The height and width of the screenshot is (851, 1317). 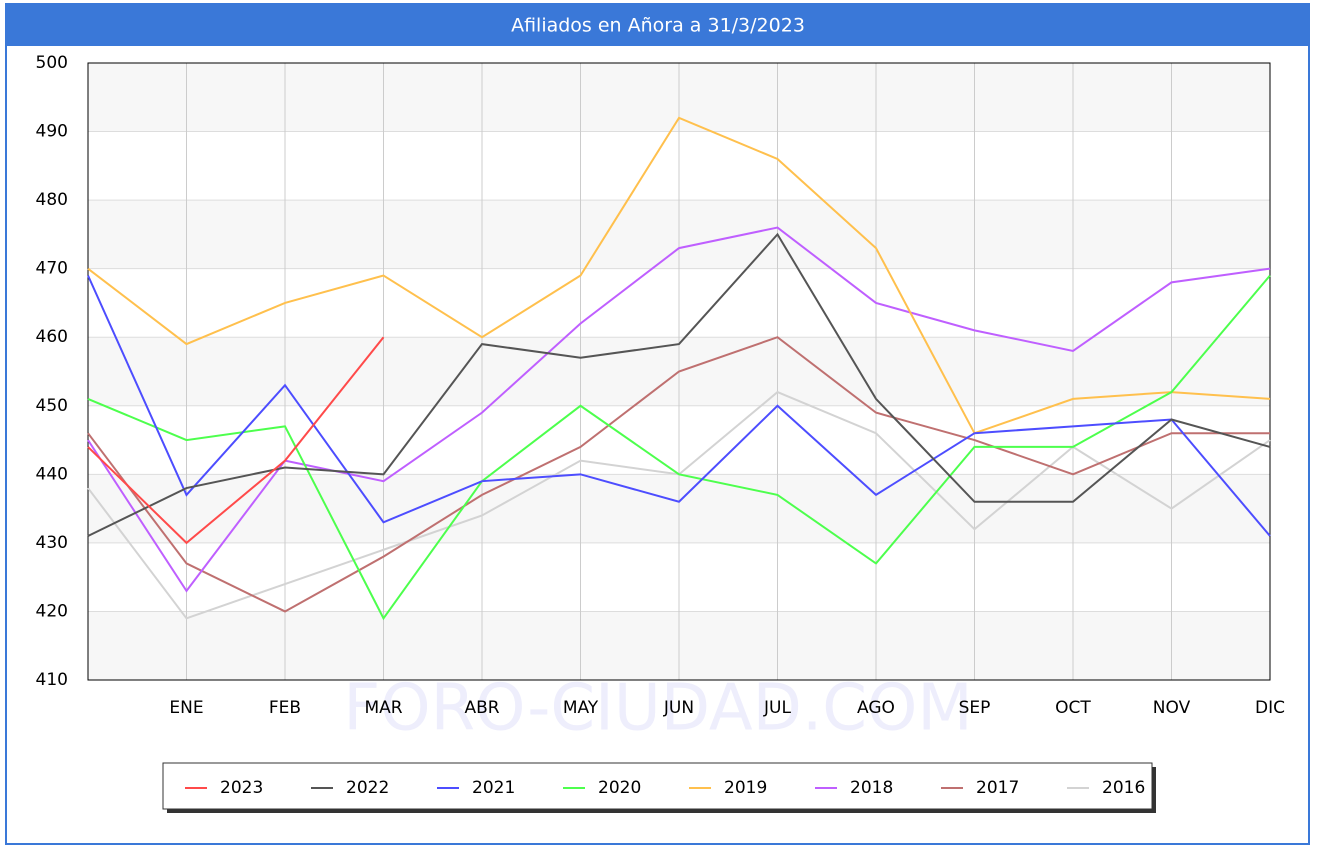 What do you see at coordinates (52, 474) in the screenshot?
I see `y-tick-label: 440` at bounding box center [52, 474].